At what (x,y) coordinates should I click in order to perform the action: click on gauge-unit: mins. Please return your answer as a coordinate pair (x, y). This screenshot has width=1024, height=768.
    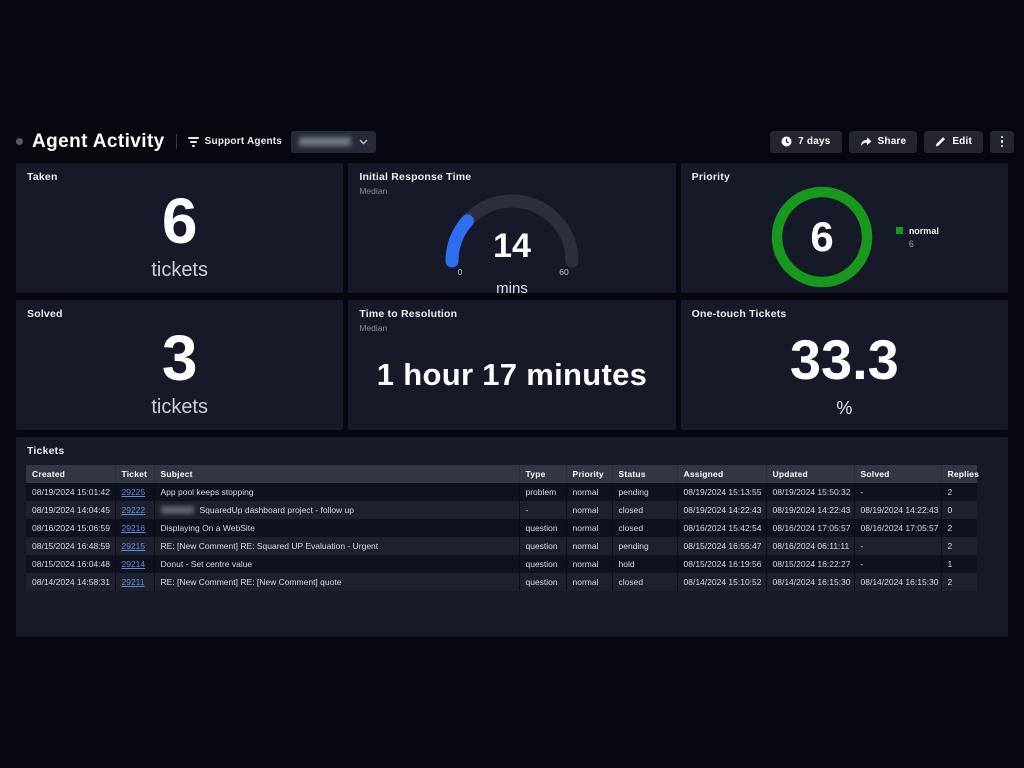
    Looking at the image, I should click on (512, 288).